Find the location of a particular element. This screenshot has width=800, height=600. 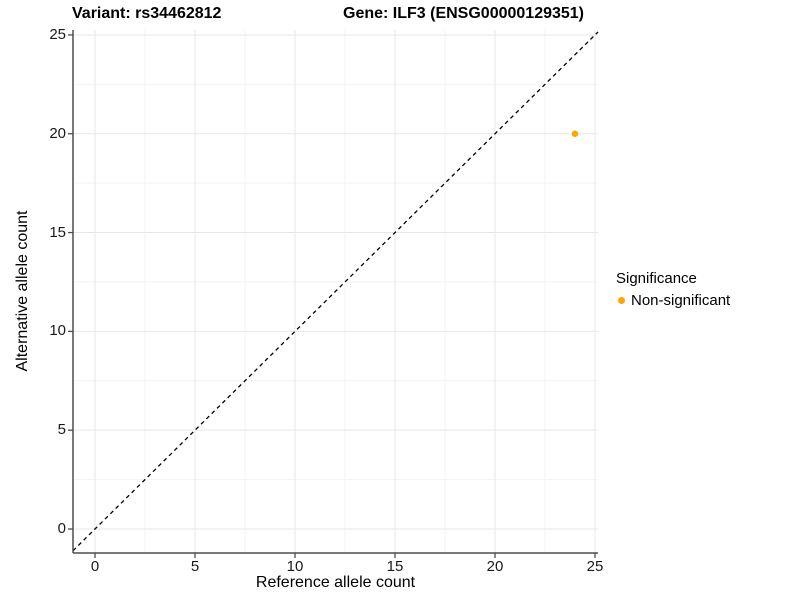

y-tick-label: 15 is located at coordinates (57, 232).